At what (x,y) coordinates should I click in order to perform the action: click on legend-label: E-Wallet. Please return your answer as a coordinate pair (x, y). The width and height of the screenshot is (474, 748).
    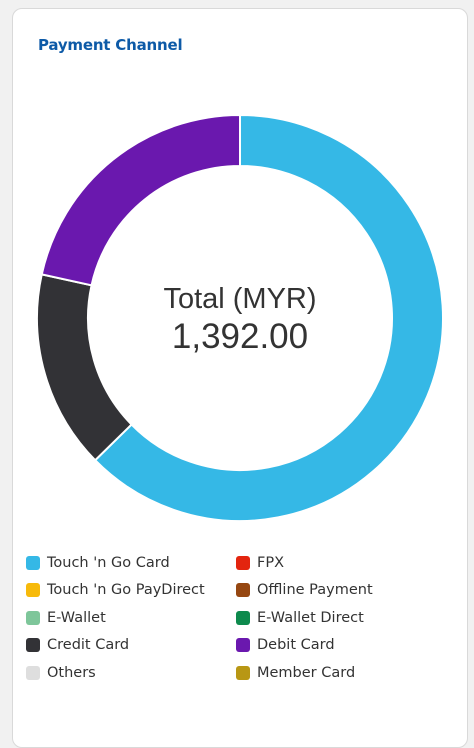
    Looking at the image, I should click on (76, 617).